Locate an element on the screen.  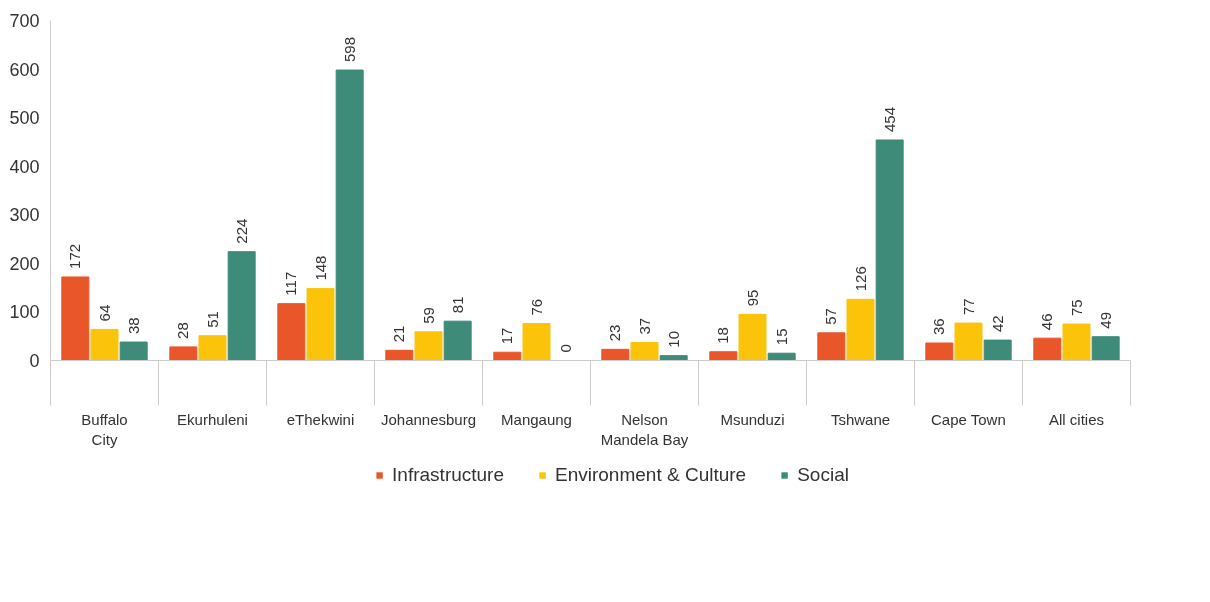
x-tick-label: Buffalo City is located at coordinates (104, 429).